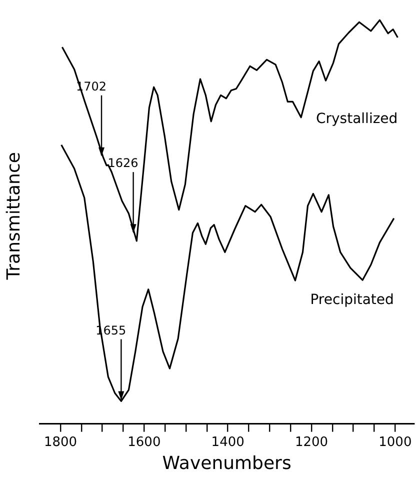  What do you see at coordinates (61, 442) in the screenshot?
I see `x-tick-label: 1800` at bounding box center [61, 442].